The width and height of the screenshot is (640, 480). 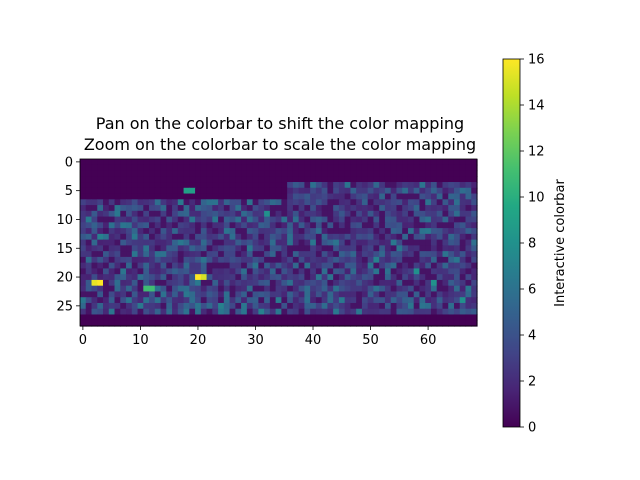 I want to click on colorbar-gradient, so click(x=511, y=243).